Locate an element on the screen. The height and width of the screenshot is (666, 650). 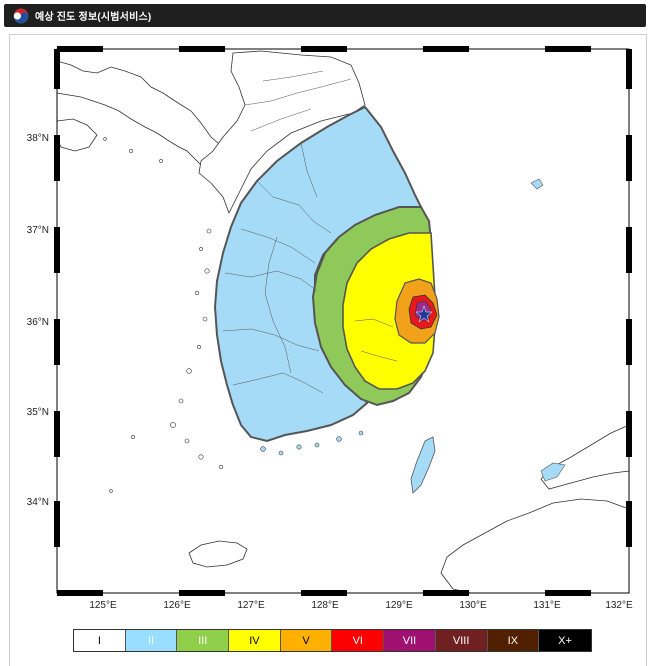
legend-item: IX is located at coordinates (513, 640).